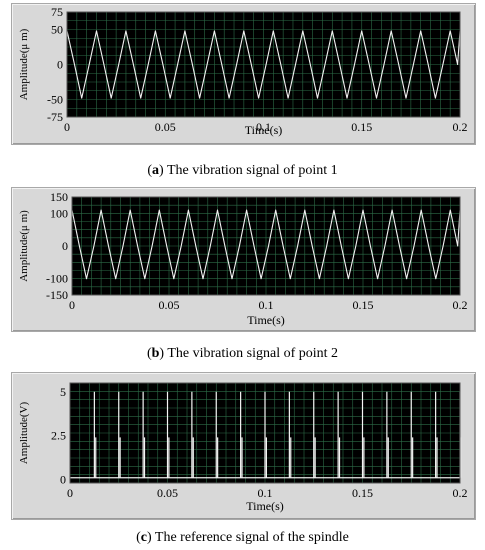 The width and height of the screenshot is (485, 550). Describe the element at coordinates (57, 30) in the screenshot. I see `y-tick-label: 50` at that location.